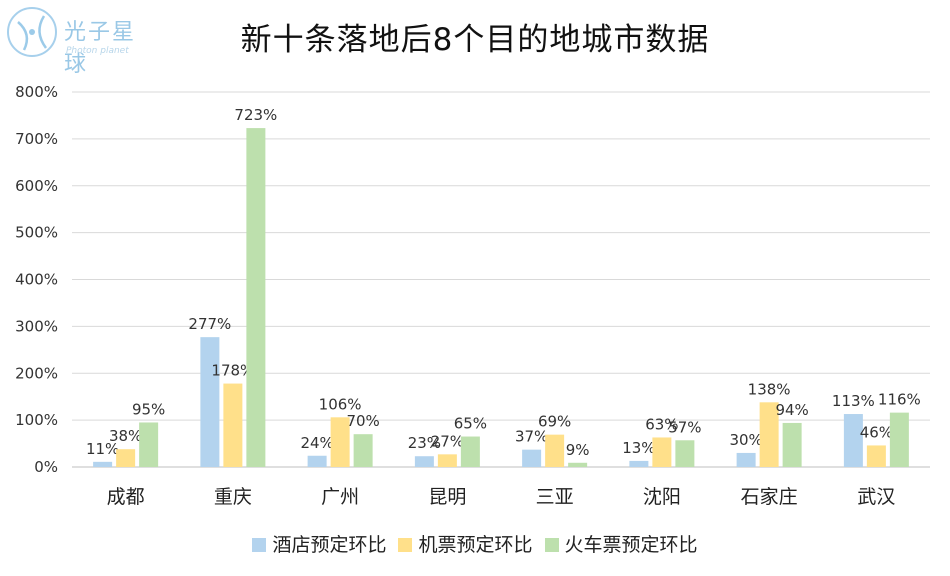 This screenshot has width=950, height=576. Describe the element at coordinates (684, 427) in the screenshot. I see `data-label: 57%` at that location.